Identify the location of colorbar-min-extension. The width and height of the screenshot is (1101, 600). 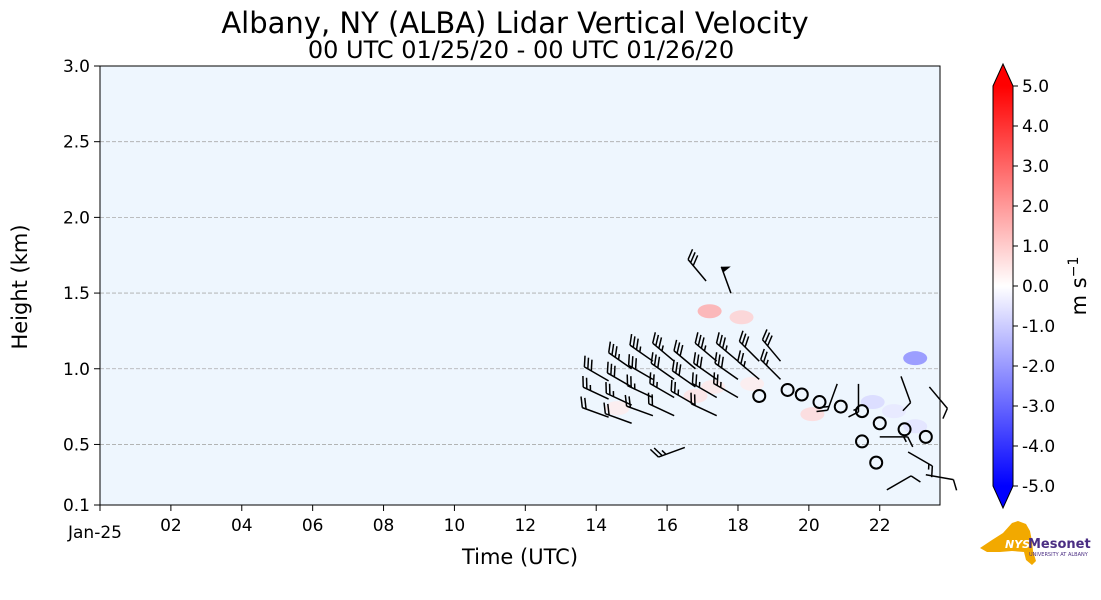
(1003, 497).